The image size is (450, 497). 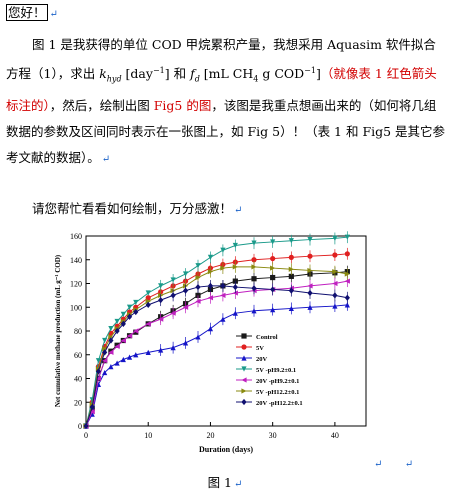 I want to click on p1-text-b: [day, so click(x=137, y=74).